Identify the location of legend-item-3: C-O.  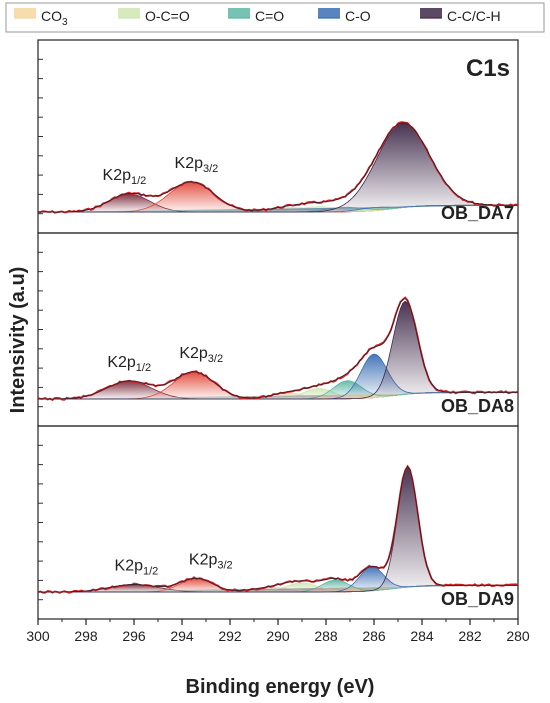
(344, 16).